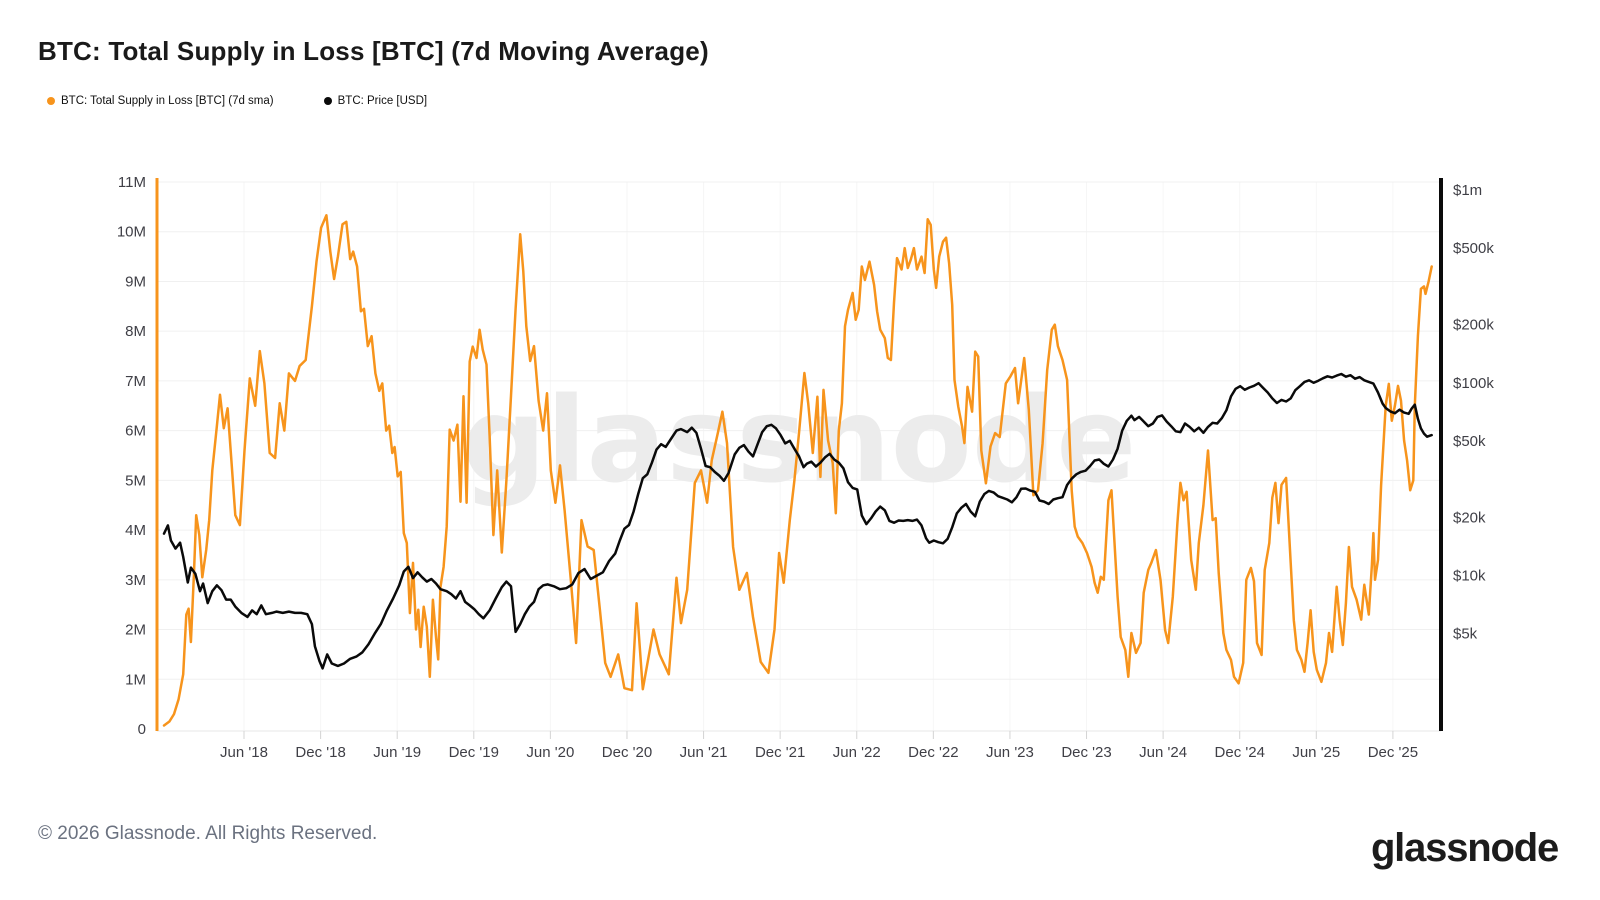 The width and height of the screenshot is (1600, 900). I want to click on x-tick-label: Jun '24, so click(1163, 752).